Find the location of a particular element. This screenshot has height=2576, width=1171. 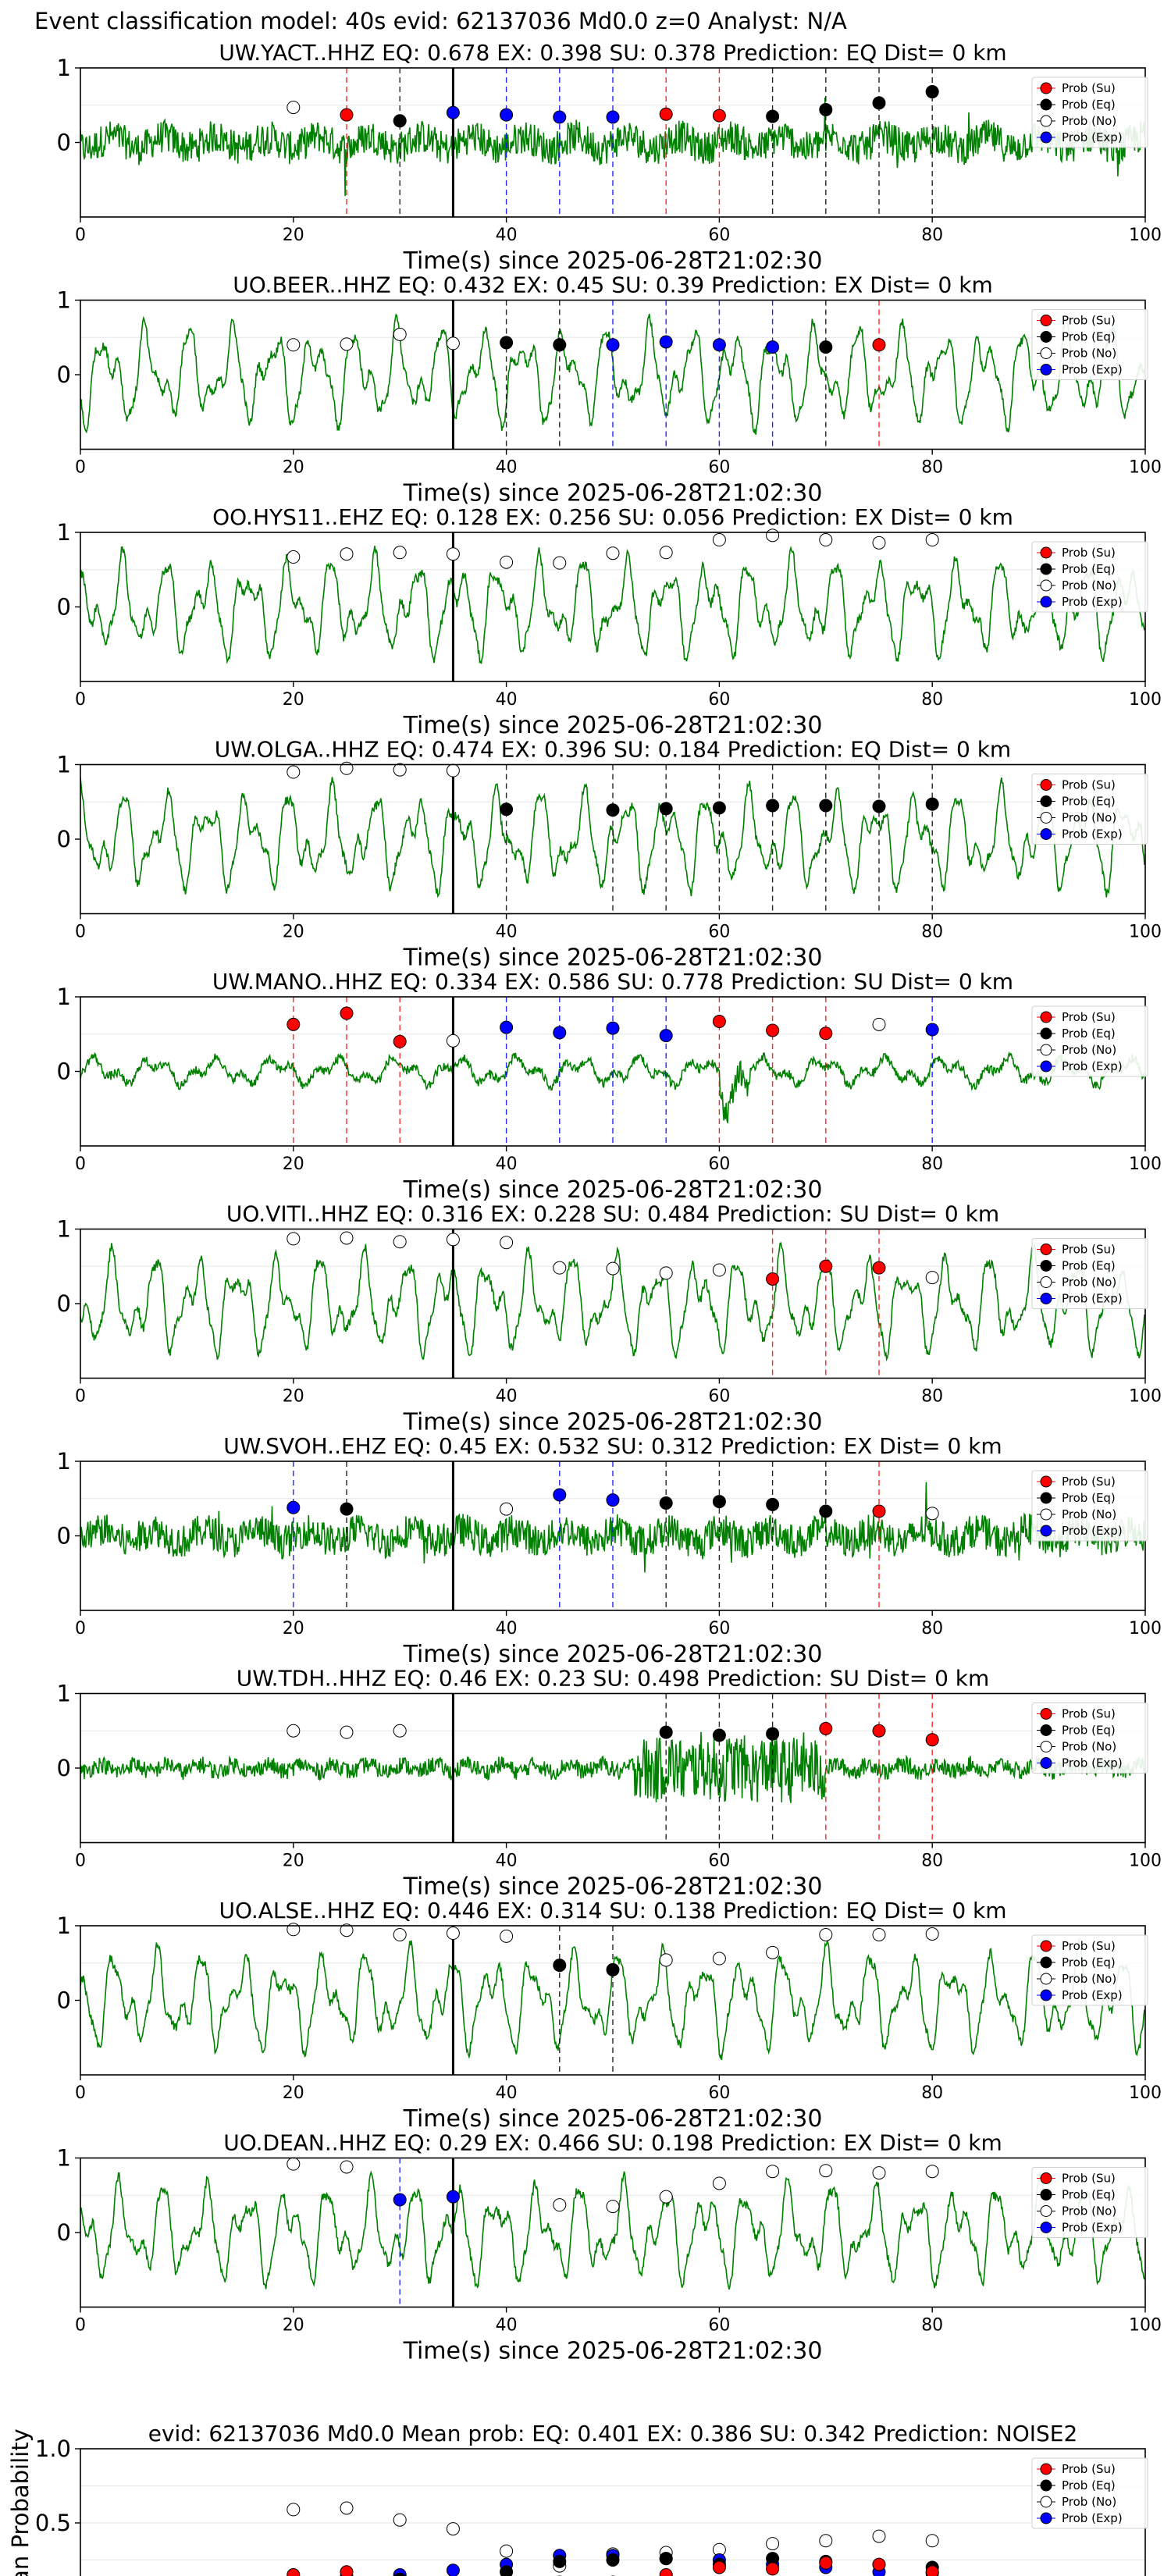

mean-point-no is located at coordinates (400, 2520).